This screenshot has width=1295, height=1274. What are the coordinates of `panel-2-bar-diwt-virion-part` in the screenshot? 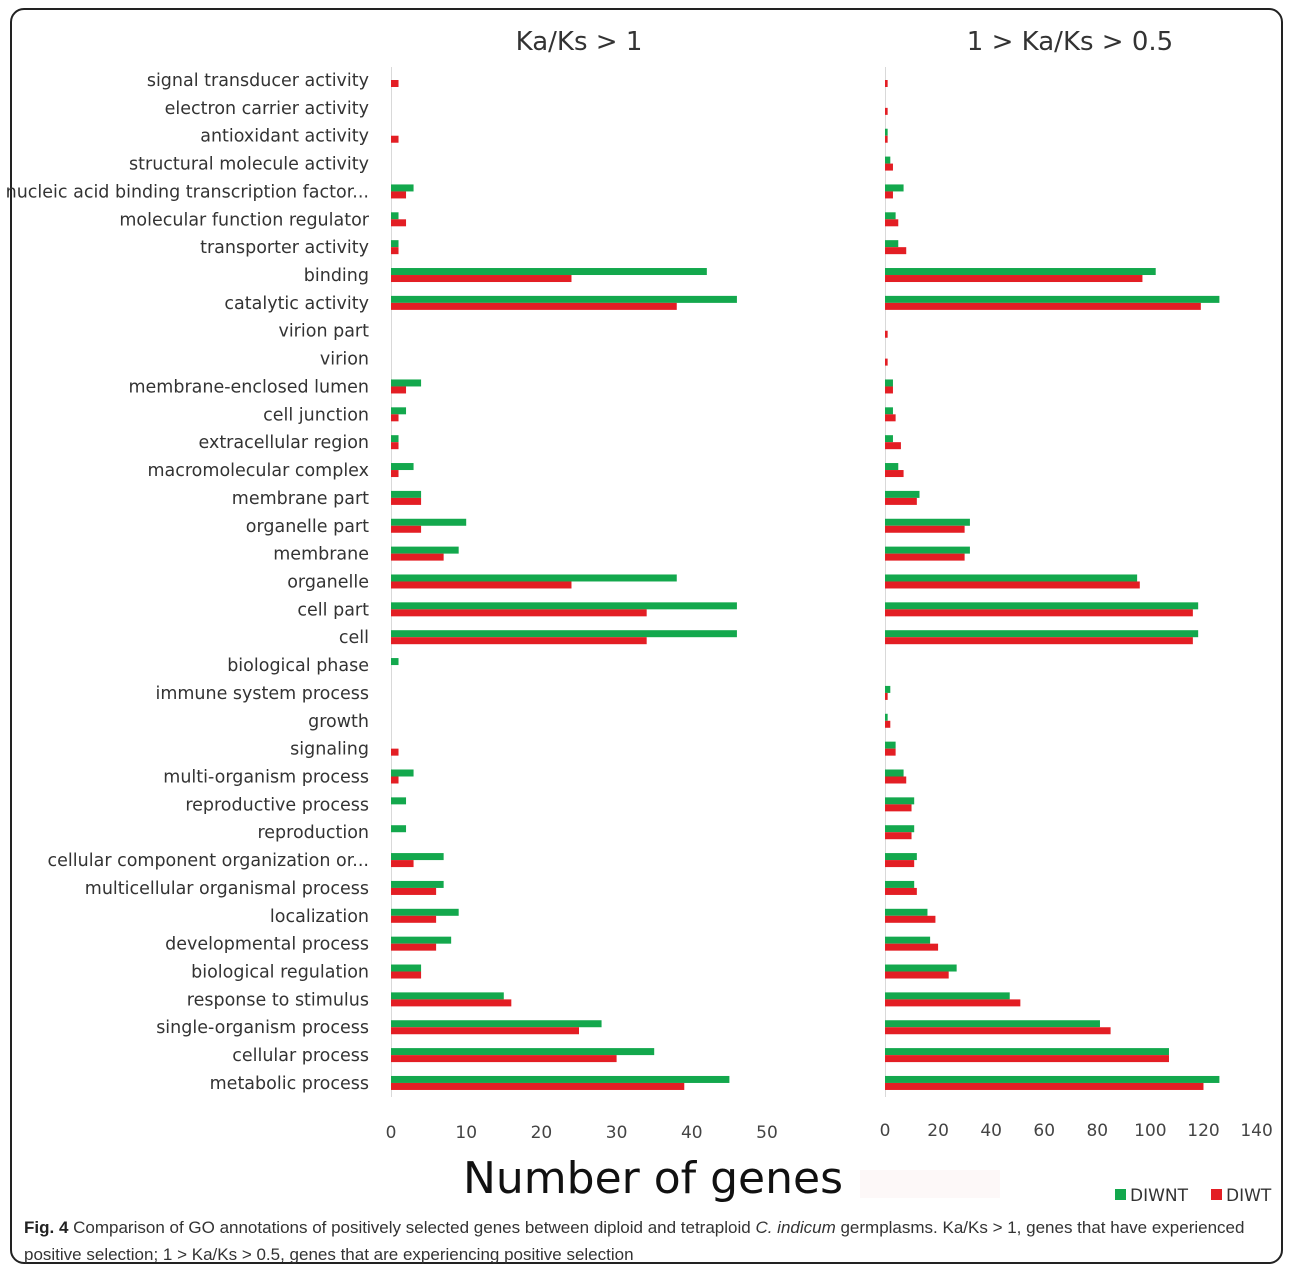 It's located at (886, 334).